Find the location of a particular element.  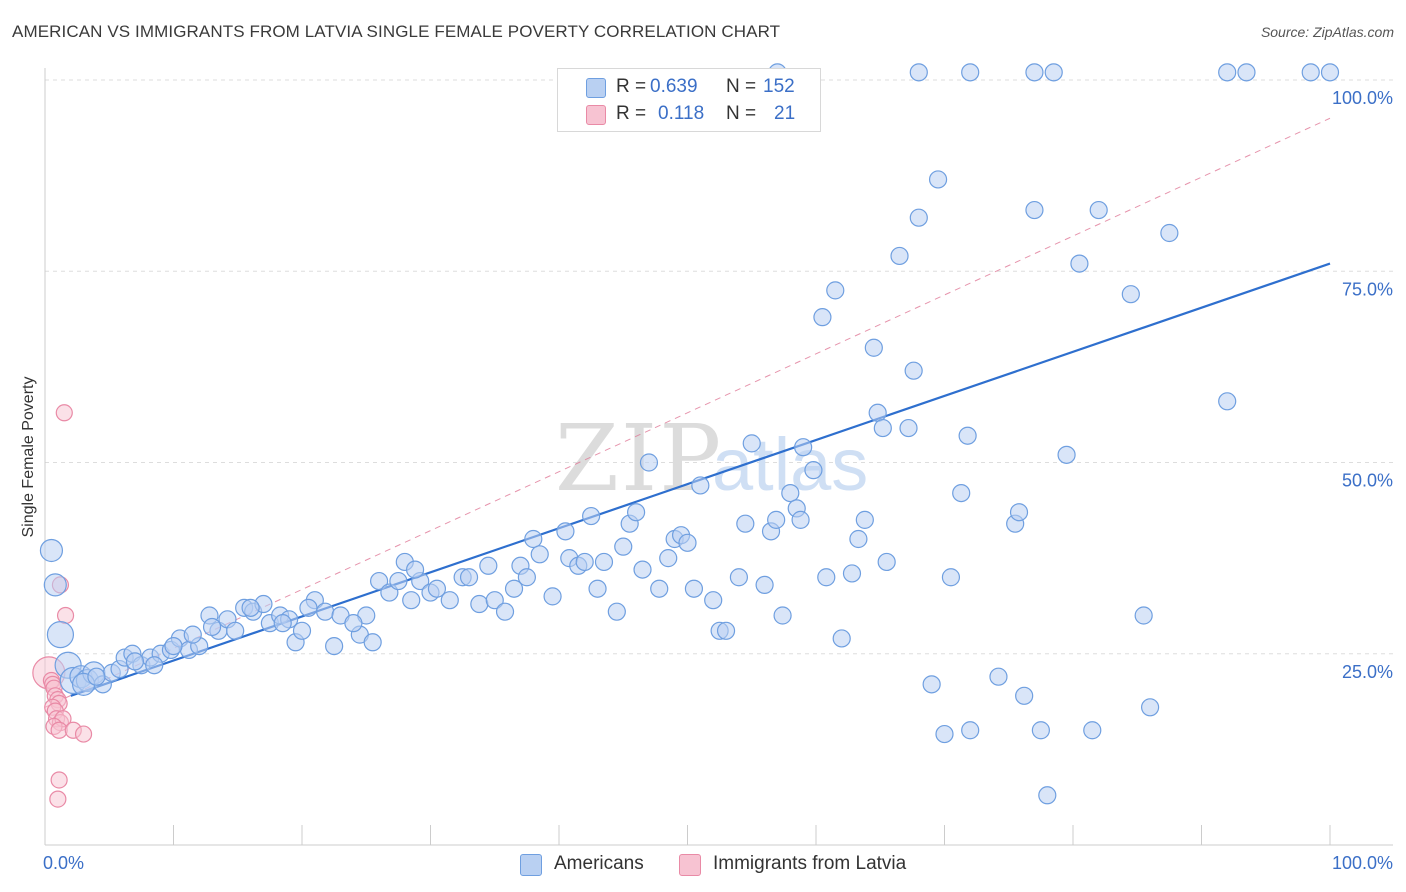

watermark: ZIP atlas is located at coordinates (711, 458).